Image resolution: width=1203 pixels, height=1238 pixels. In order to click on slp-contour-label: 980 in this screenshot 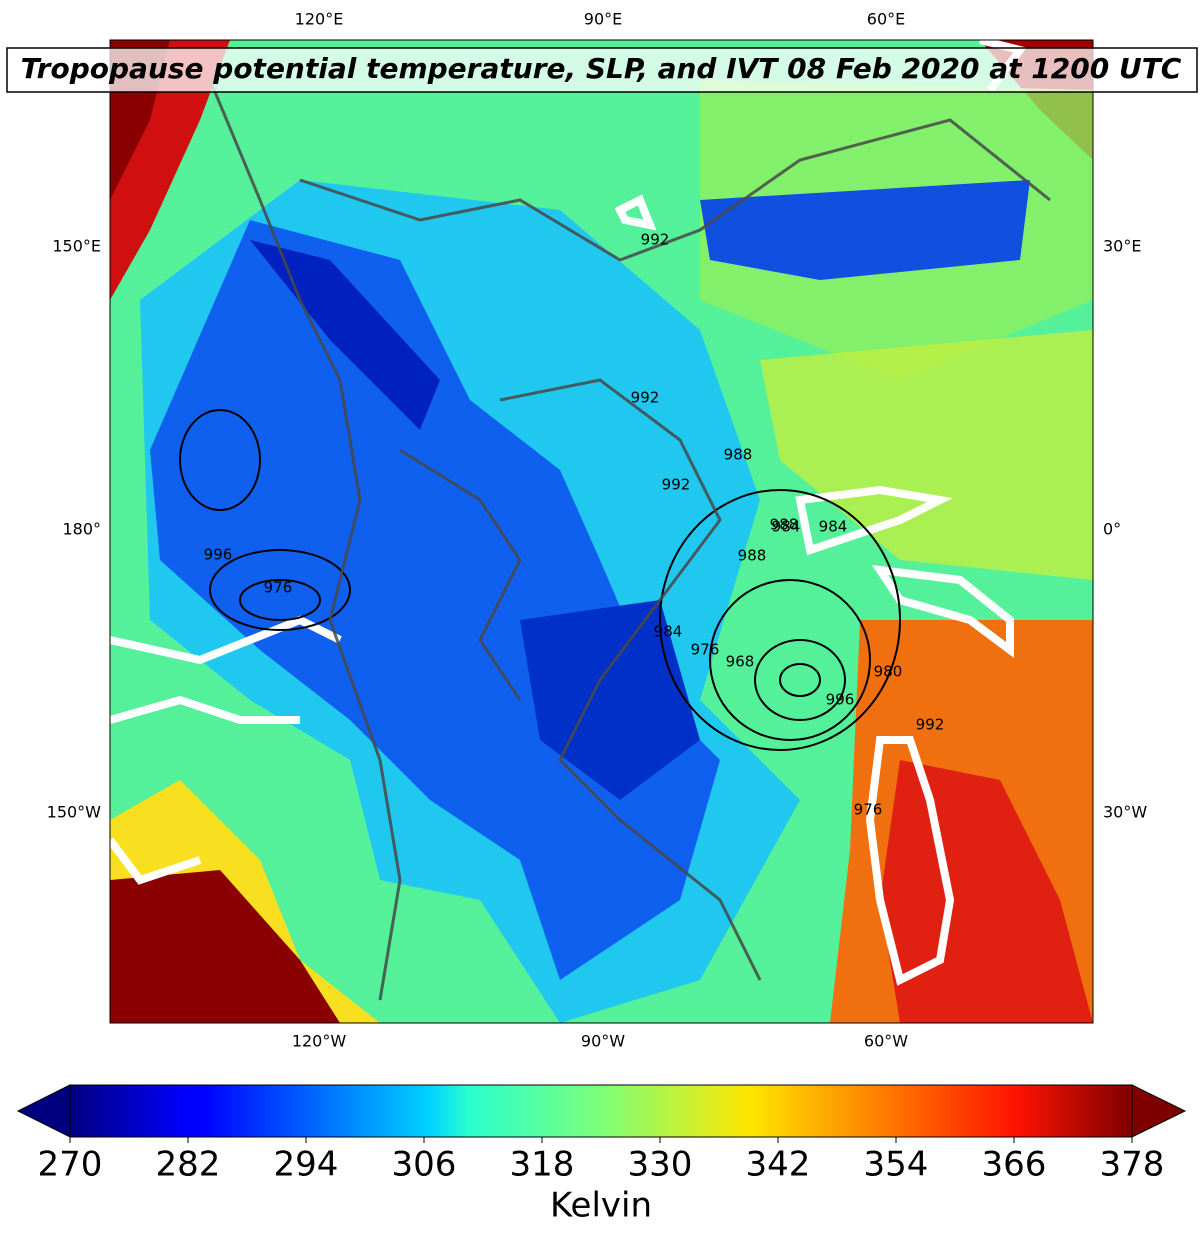, I will do `click(888, 672)`.